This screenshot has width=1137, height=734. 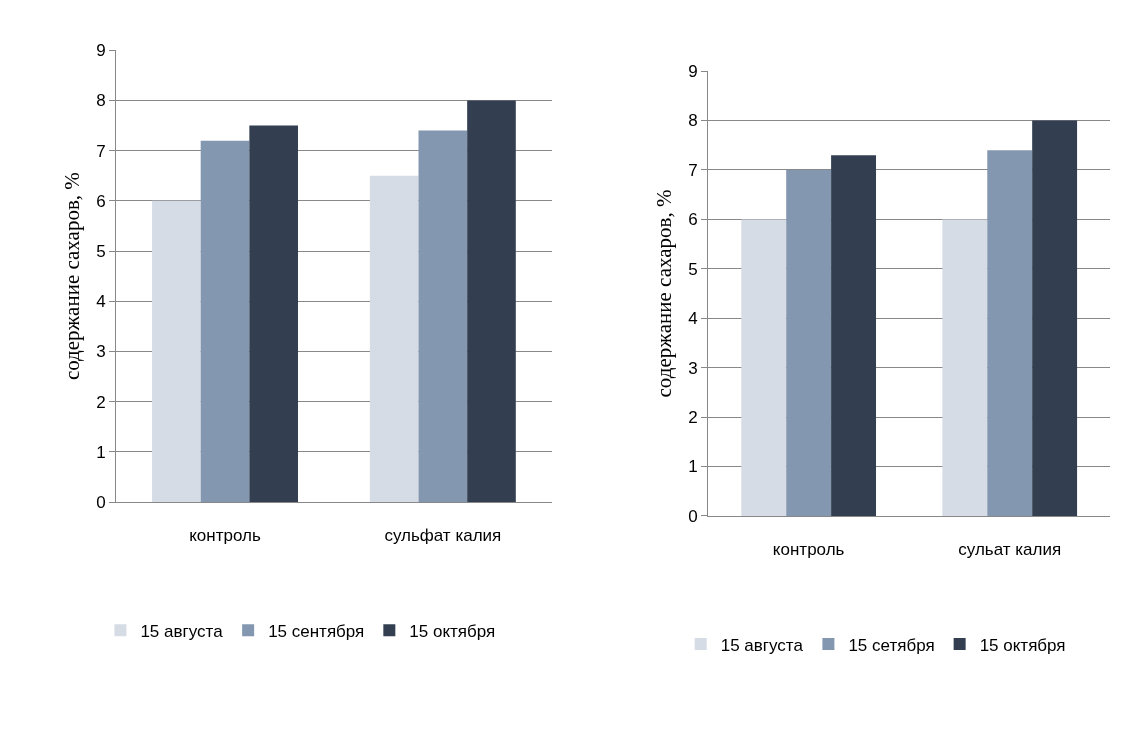 What do you see at coordinates (316, 631) in the screenshot?
I see `legend-label: 15 сентября` at bounding box center [316, 631].